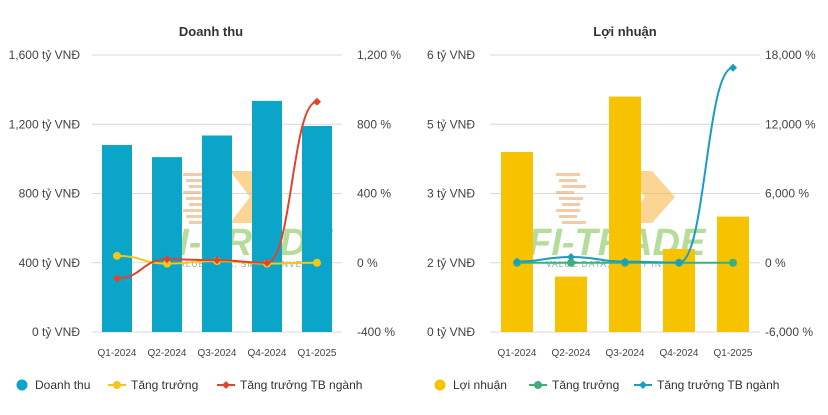  Describe the element at coordinates (374, 194) in the screenshot. I see `y-right-tick-label: 400 %` at that location.